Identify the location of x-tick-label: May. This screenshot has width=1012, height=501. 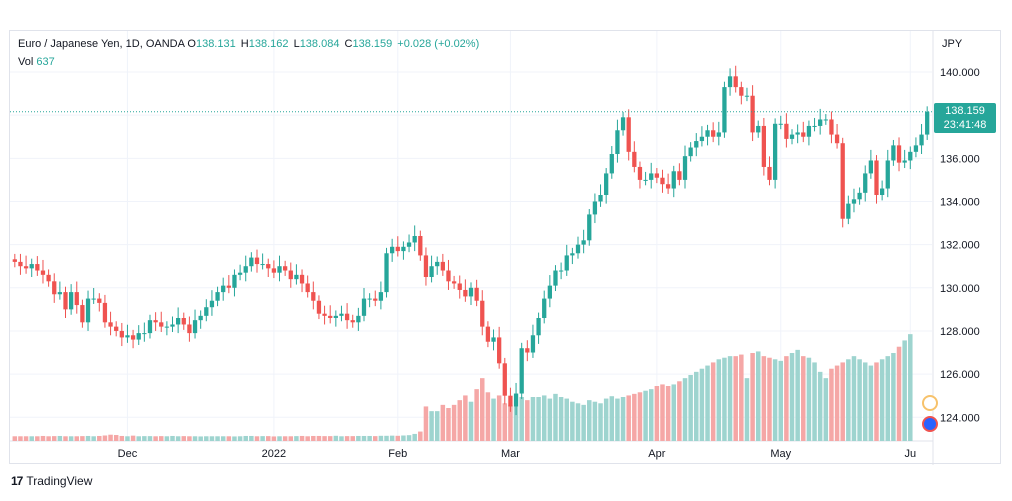
(780, 454).